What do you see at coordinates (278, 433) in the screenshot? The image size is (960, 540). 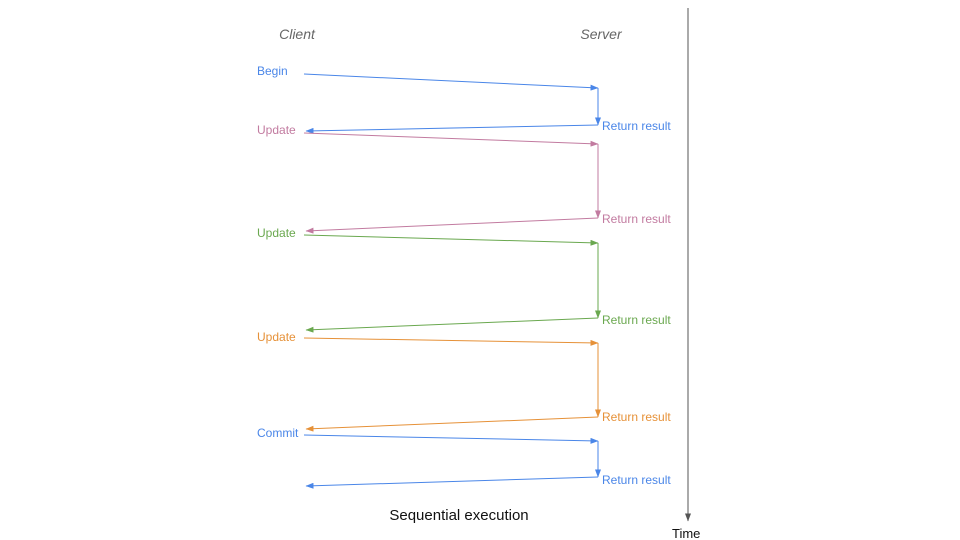 I see `message-label: Commit` at bounding box center [278, 433].